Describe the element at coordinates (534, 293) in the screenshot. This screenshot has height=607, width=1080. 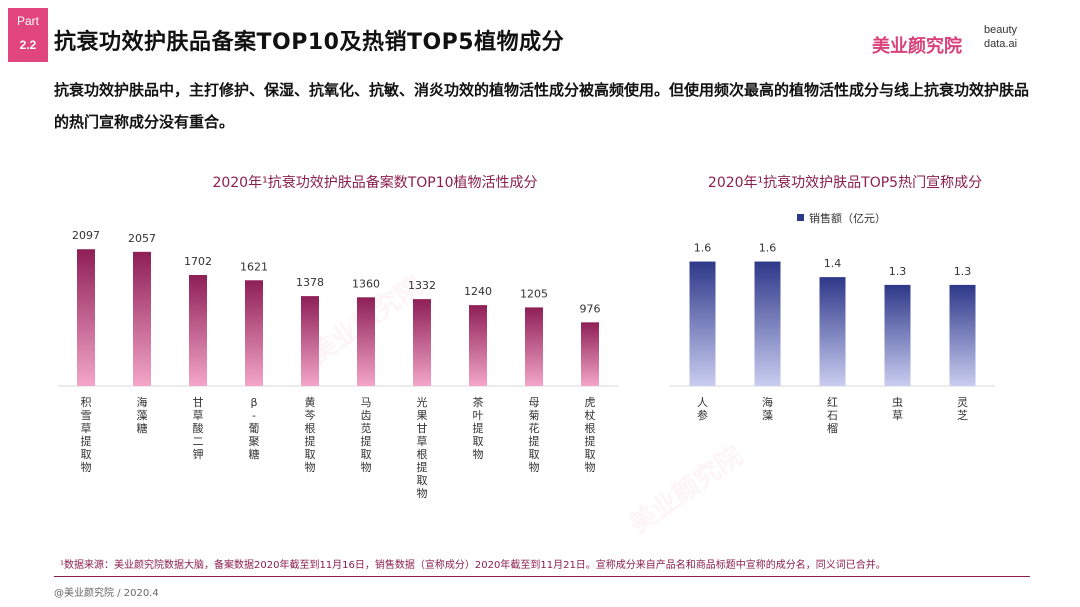
I see `left-chart-value-label: 1205` at that location.